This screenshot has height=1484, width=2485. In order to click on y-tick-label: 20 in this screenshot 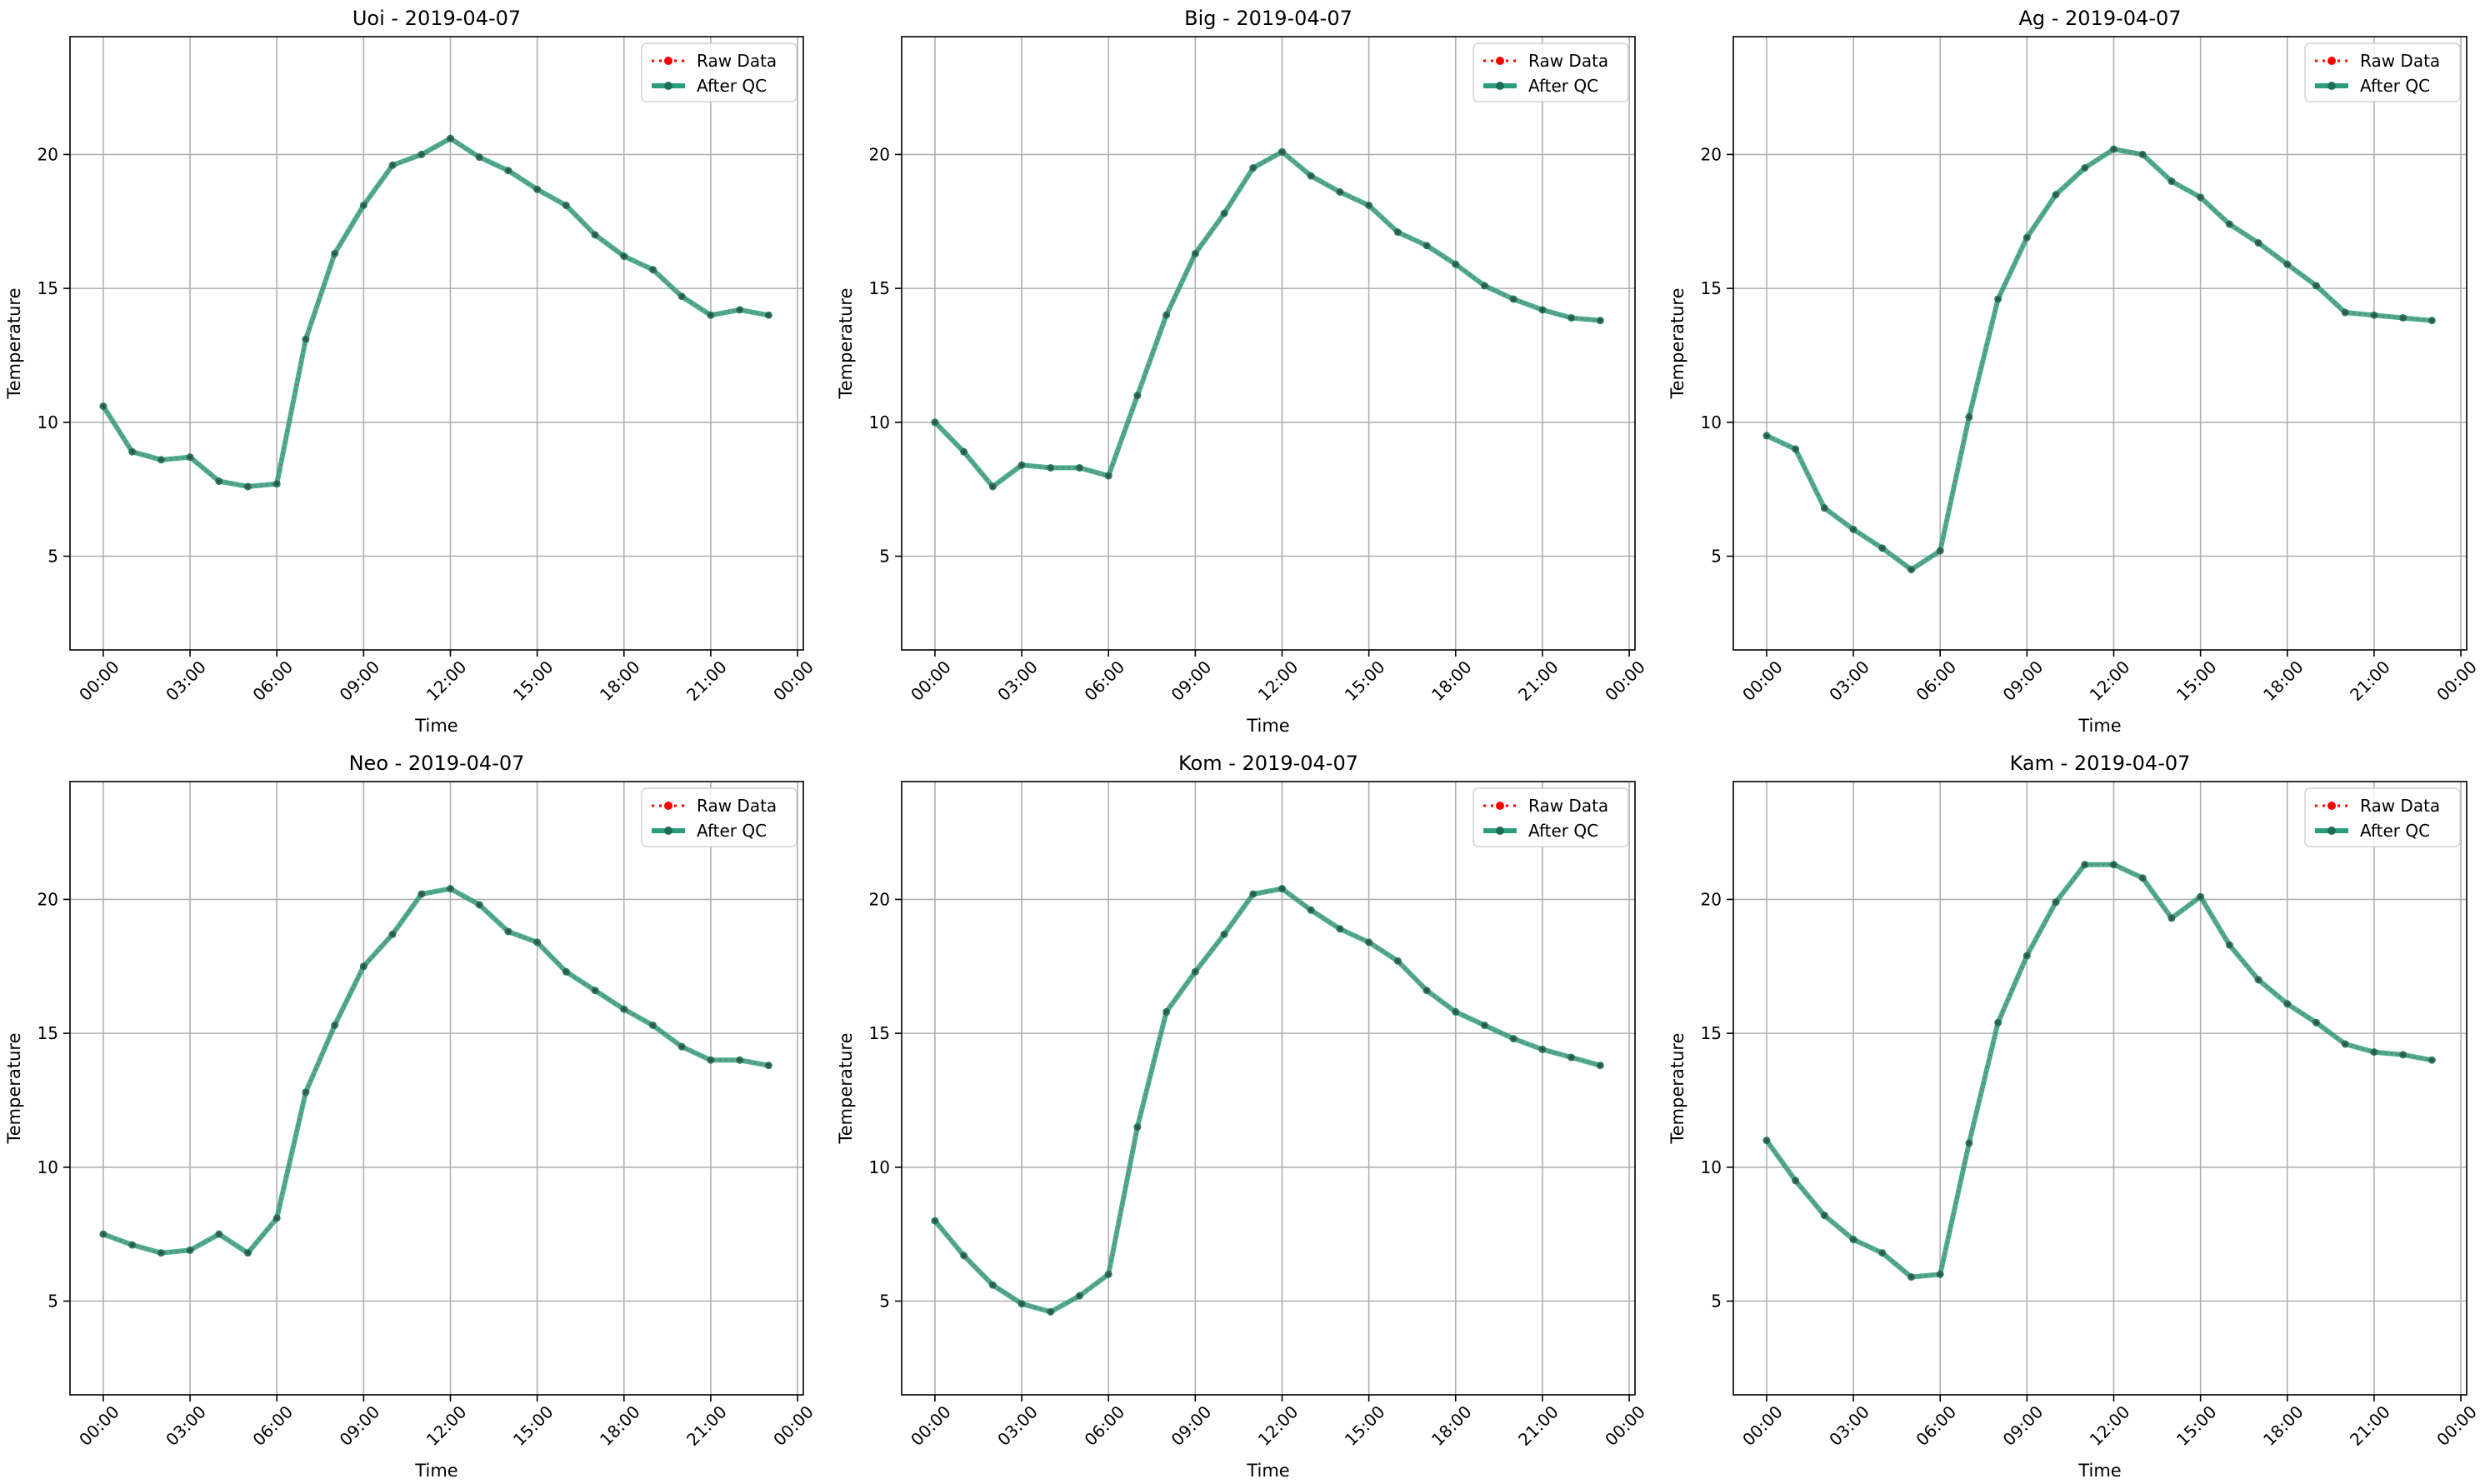, I will do `click(48, 899)`.